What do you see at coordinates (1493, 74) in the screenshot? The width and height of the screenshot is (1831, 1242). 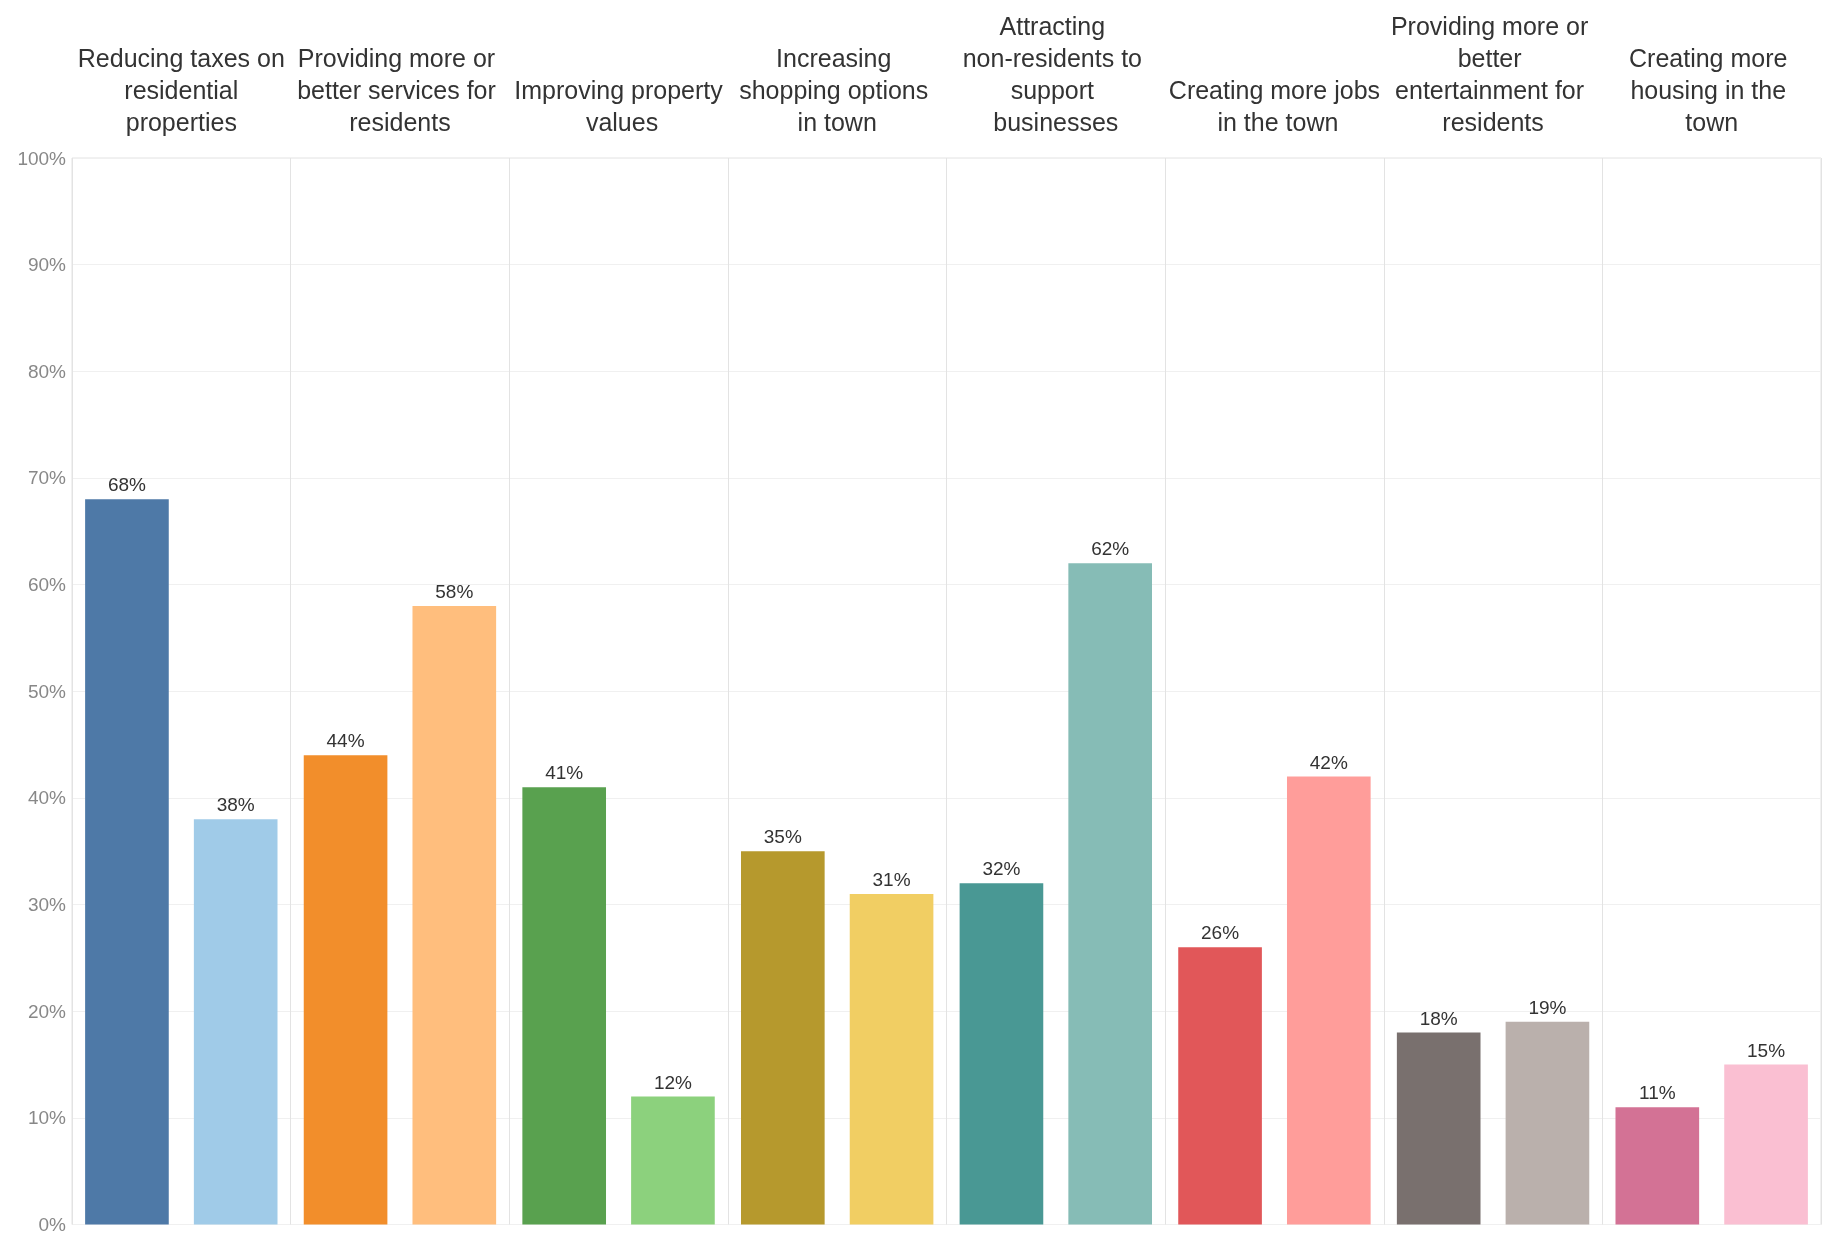 I see `x-tick-label: Providing more or better entertainment for residents` at bounding box center [1493, 74].